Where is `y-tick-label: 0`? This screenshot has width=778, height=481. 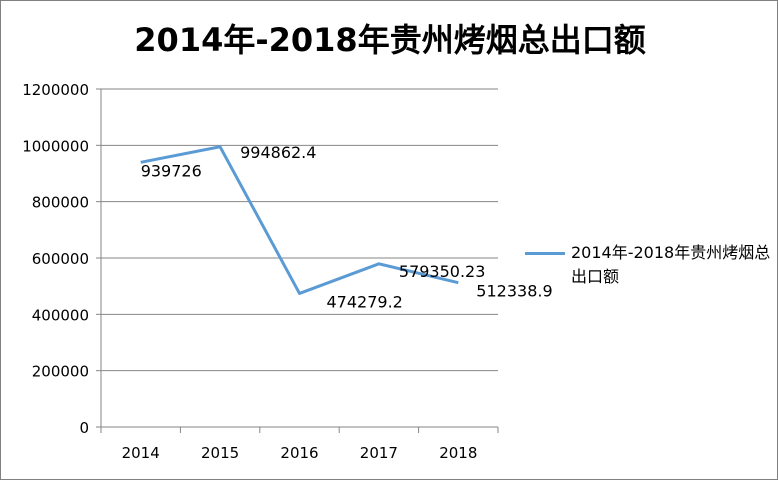 y-tick-label: 0 is located at coordinates (84, 428).